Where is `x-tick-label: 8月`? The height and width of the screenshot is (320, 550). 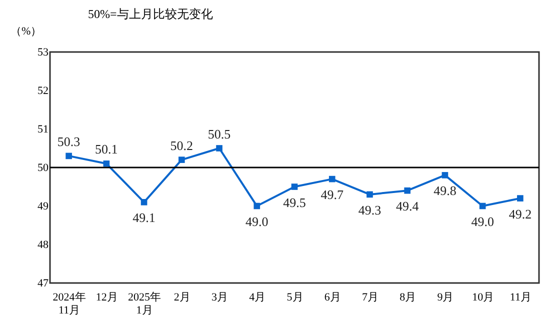 x-tick-label: 8月 is located at coordinates (408, 298).